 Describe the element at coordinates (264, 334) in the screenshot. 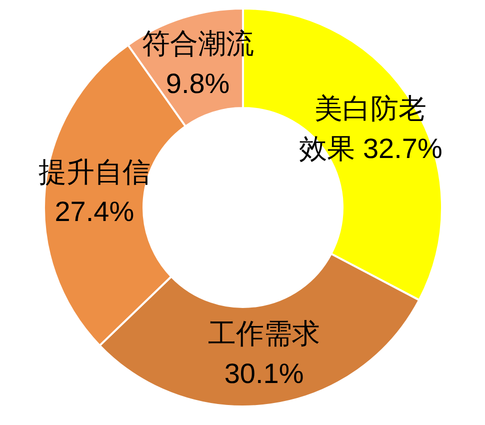

I see `slice-label: 工作需求` at that location.